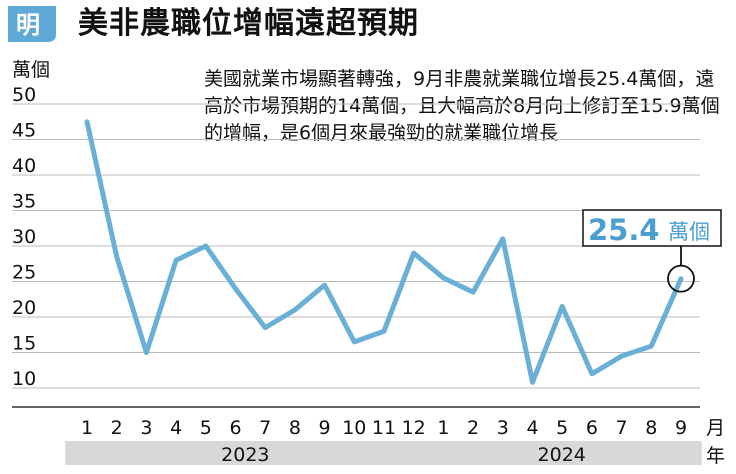  I want to click on x-tick-label: 10, so click(354, 428).